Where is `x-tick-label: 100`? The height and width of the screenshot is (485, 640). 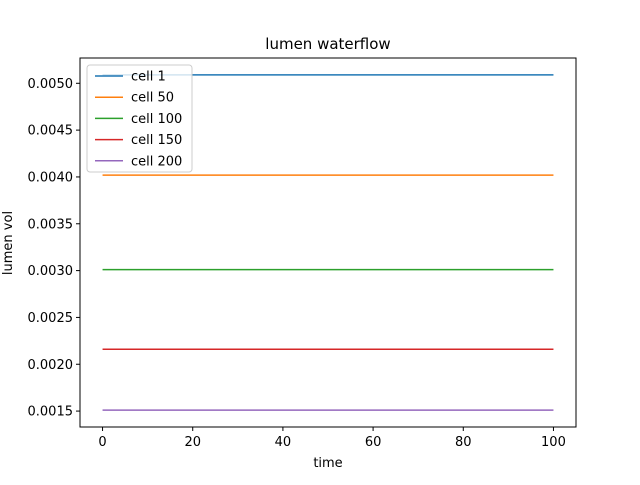
x-tick-label: 100 is located at coordinates (553, 442).